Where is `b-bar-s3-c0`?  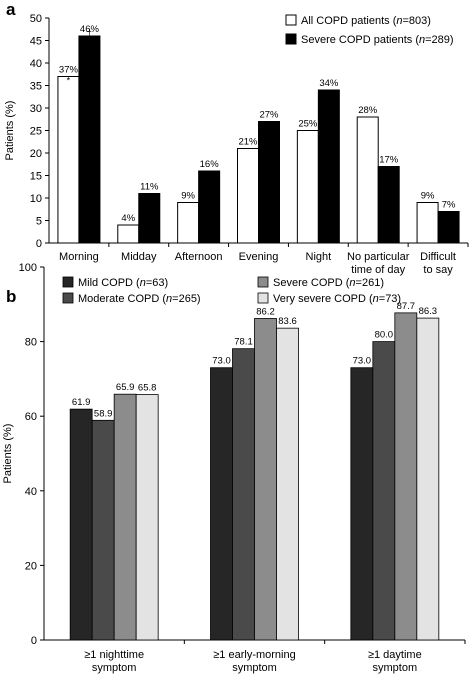 b-bar-s3-c0 is located at coordinates (147, 517).